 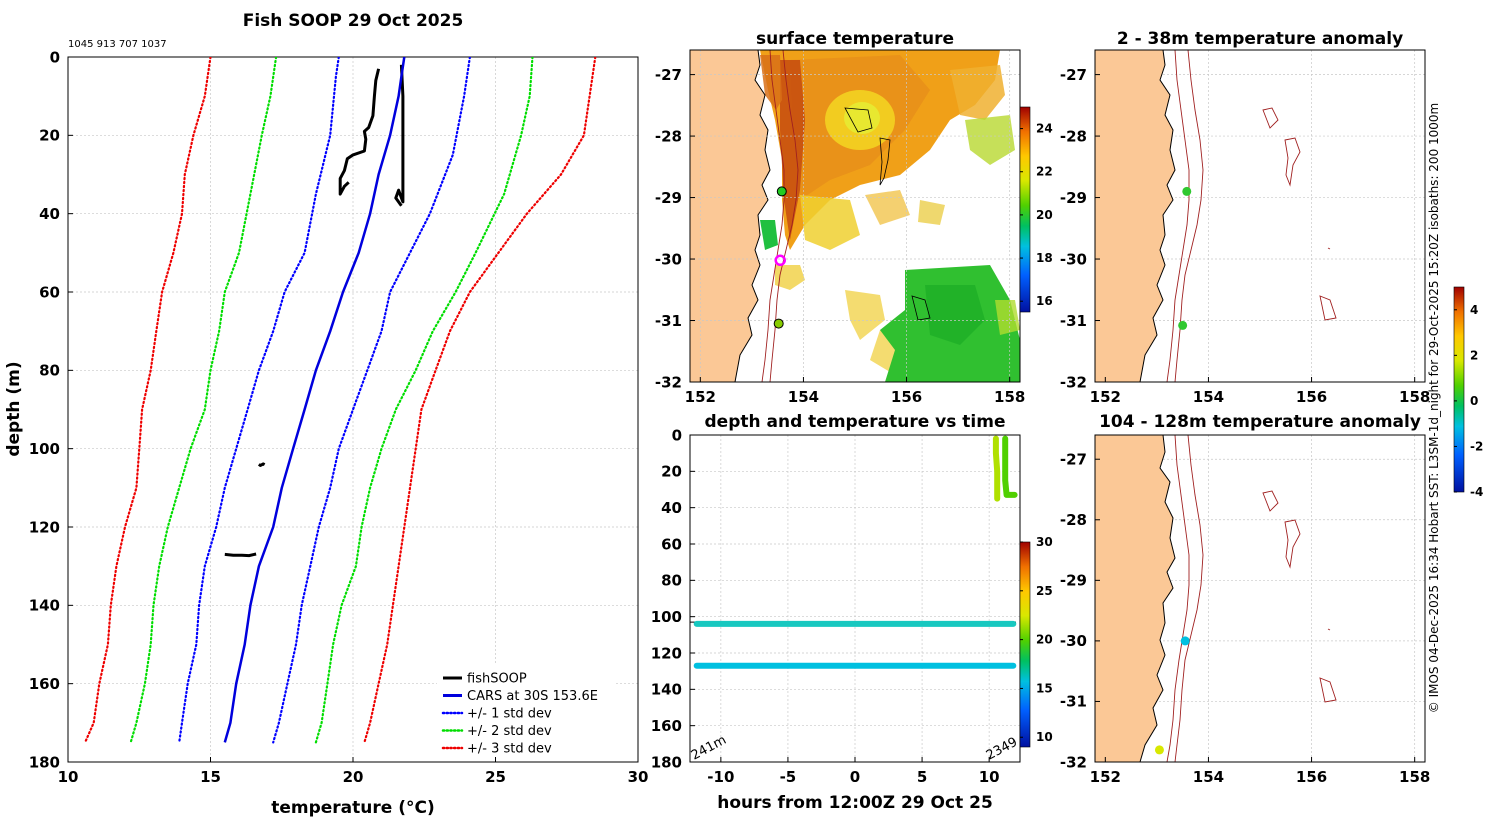 I want to click on time-xlabel: hours from 12:00Z 29 Oct 25, so click(x=855, y=803).